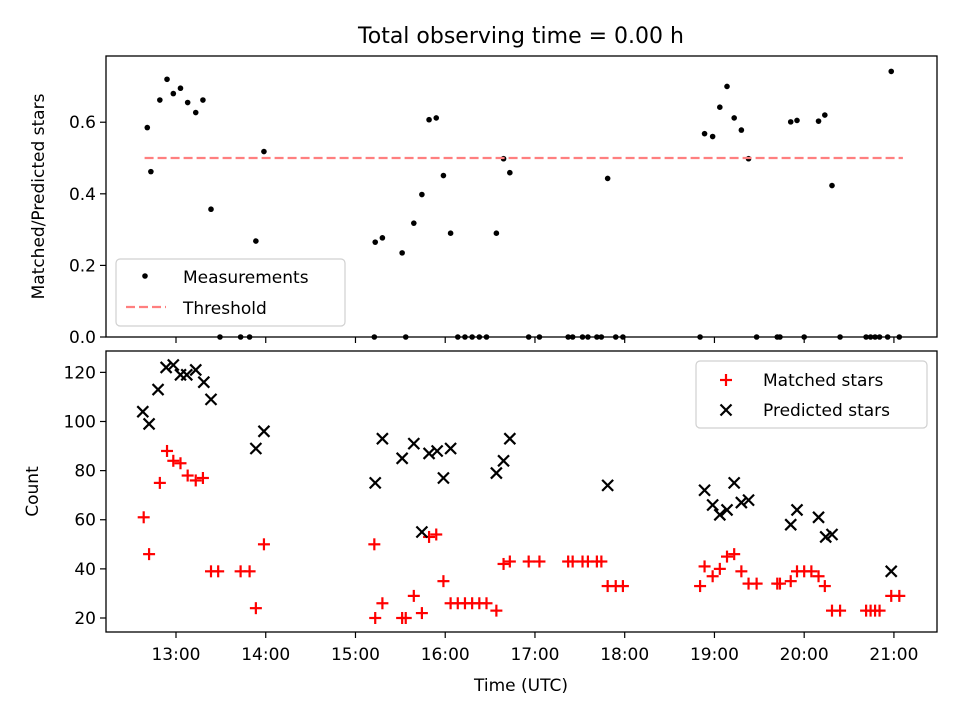  I want to click on x-tick-label: 13:00, so click(175, 655).